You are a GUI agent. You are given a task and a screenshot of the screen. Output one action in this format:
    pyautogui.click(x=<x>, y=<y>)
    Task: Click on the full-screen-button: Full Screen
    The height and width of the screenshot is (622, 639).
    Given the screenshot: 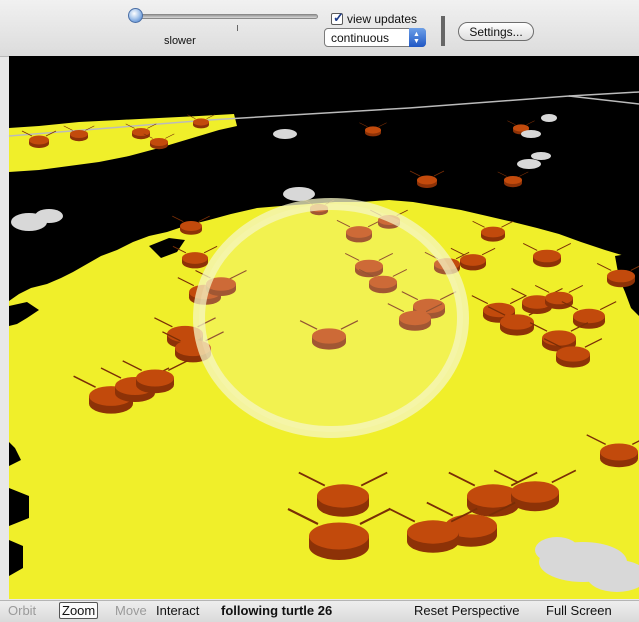 What is the action you would take?
    pyautogui.click(x=579, y=610)
    